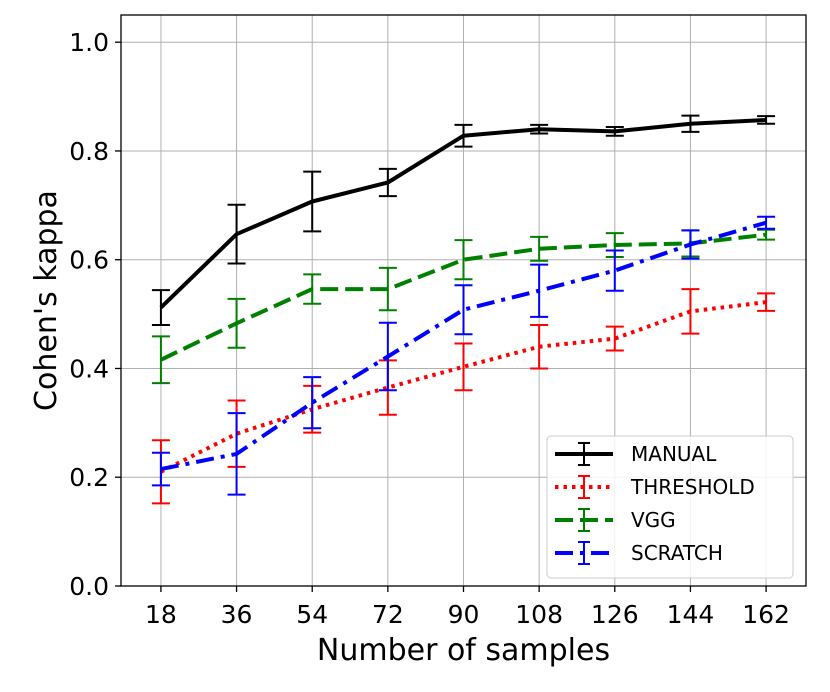 Image resolution: width=830 pixels, height=692 pixels. I want to click on legend-box, so click(670, 507).